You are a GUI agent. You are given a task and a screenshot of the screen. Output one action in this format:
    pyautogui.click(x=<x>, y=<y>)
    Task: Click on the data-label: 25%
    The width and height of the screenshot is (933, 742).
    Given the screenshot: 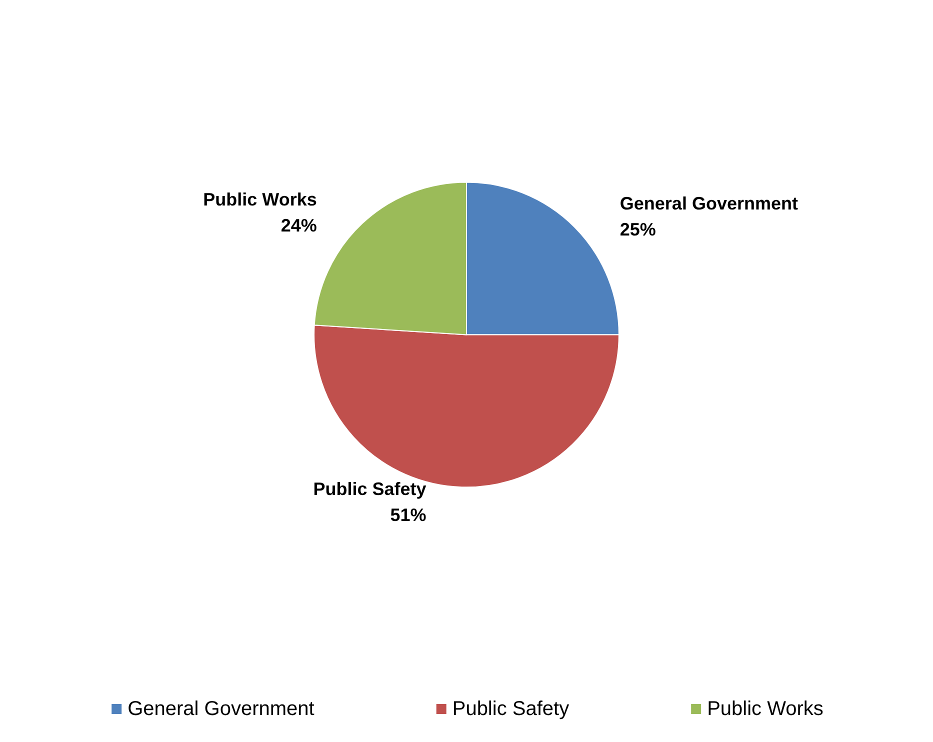 What is the action you would take?
    pyautogui.click(x=638, y=229)
    